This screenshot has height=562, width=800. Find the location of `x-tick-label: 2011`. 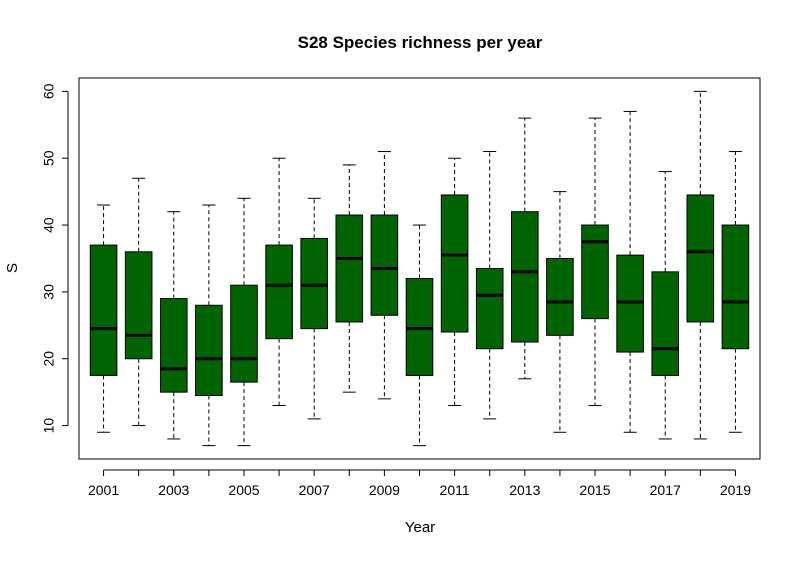

x-tick-label: 2011 is located at coordinates (455, 490).